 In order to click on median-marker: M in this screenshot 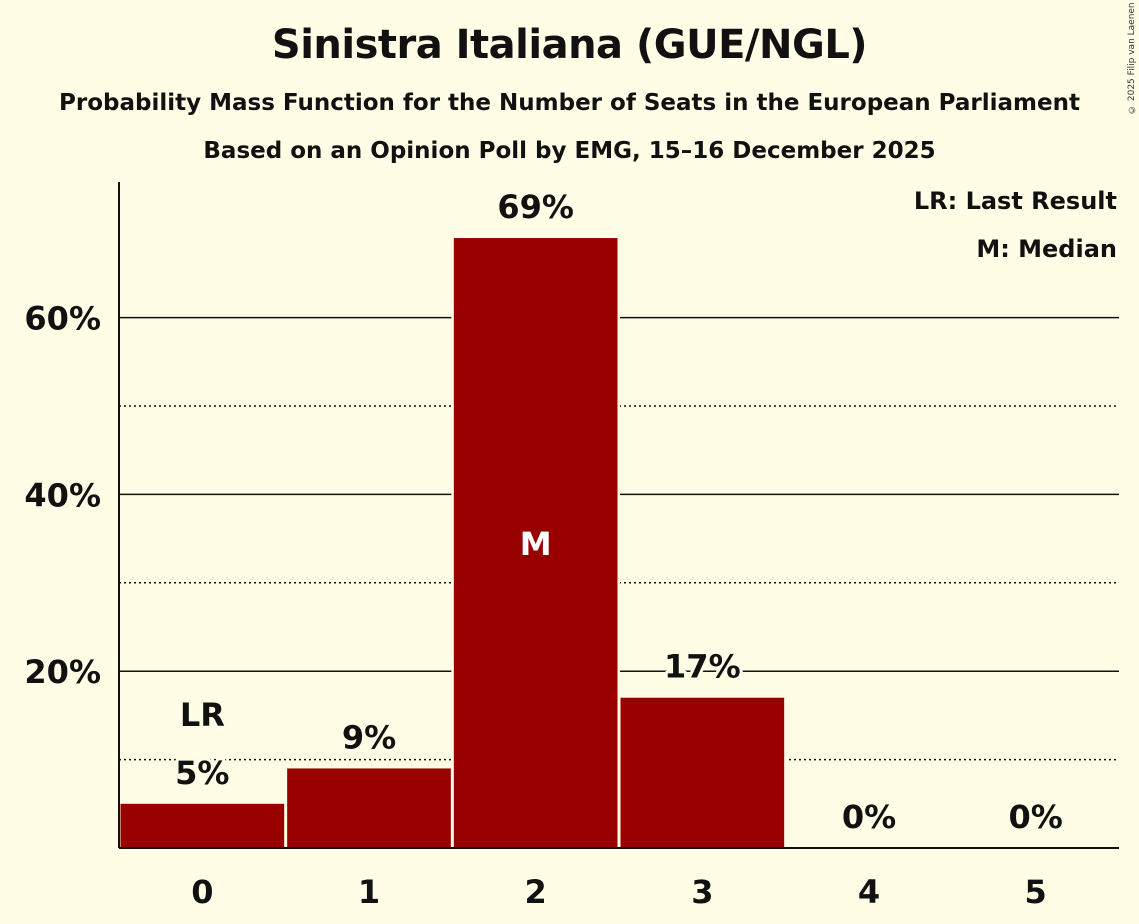, I will do `click(536, 544)`.